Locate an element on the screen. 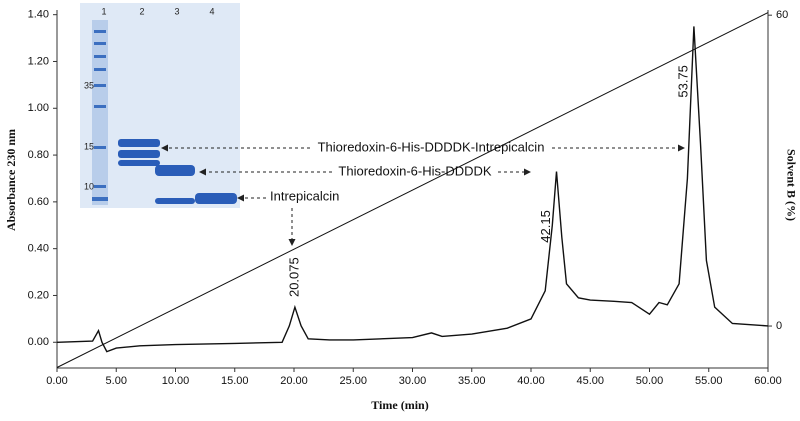 The width and height of the screenshot is (800, 421). lane-label: 3 is located at coordinates (176, 11).